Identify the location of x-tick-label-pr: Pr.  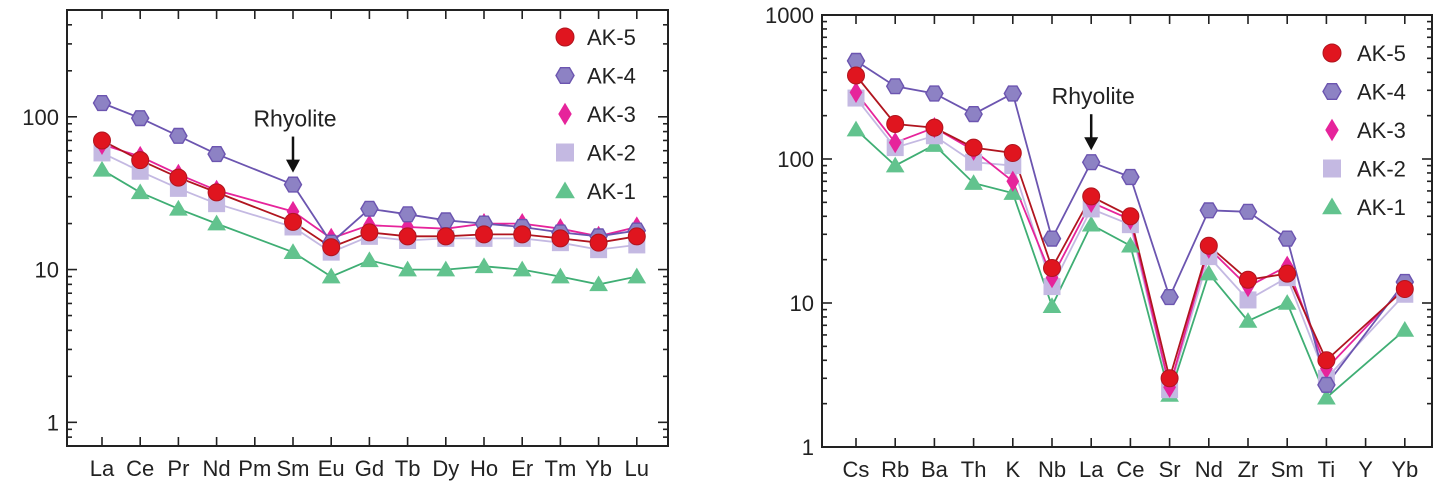
(178, 468).